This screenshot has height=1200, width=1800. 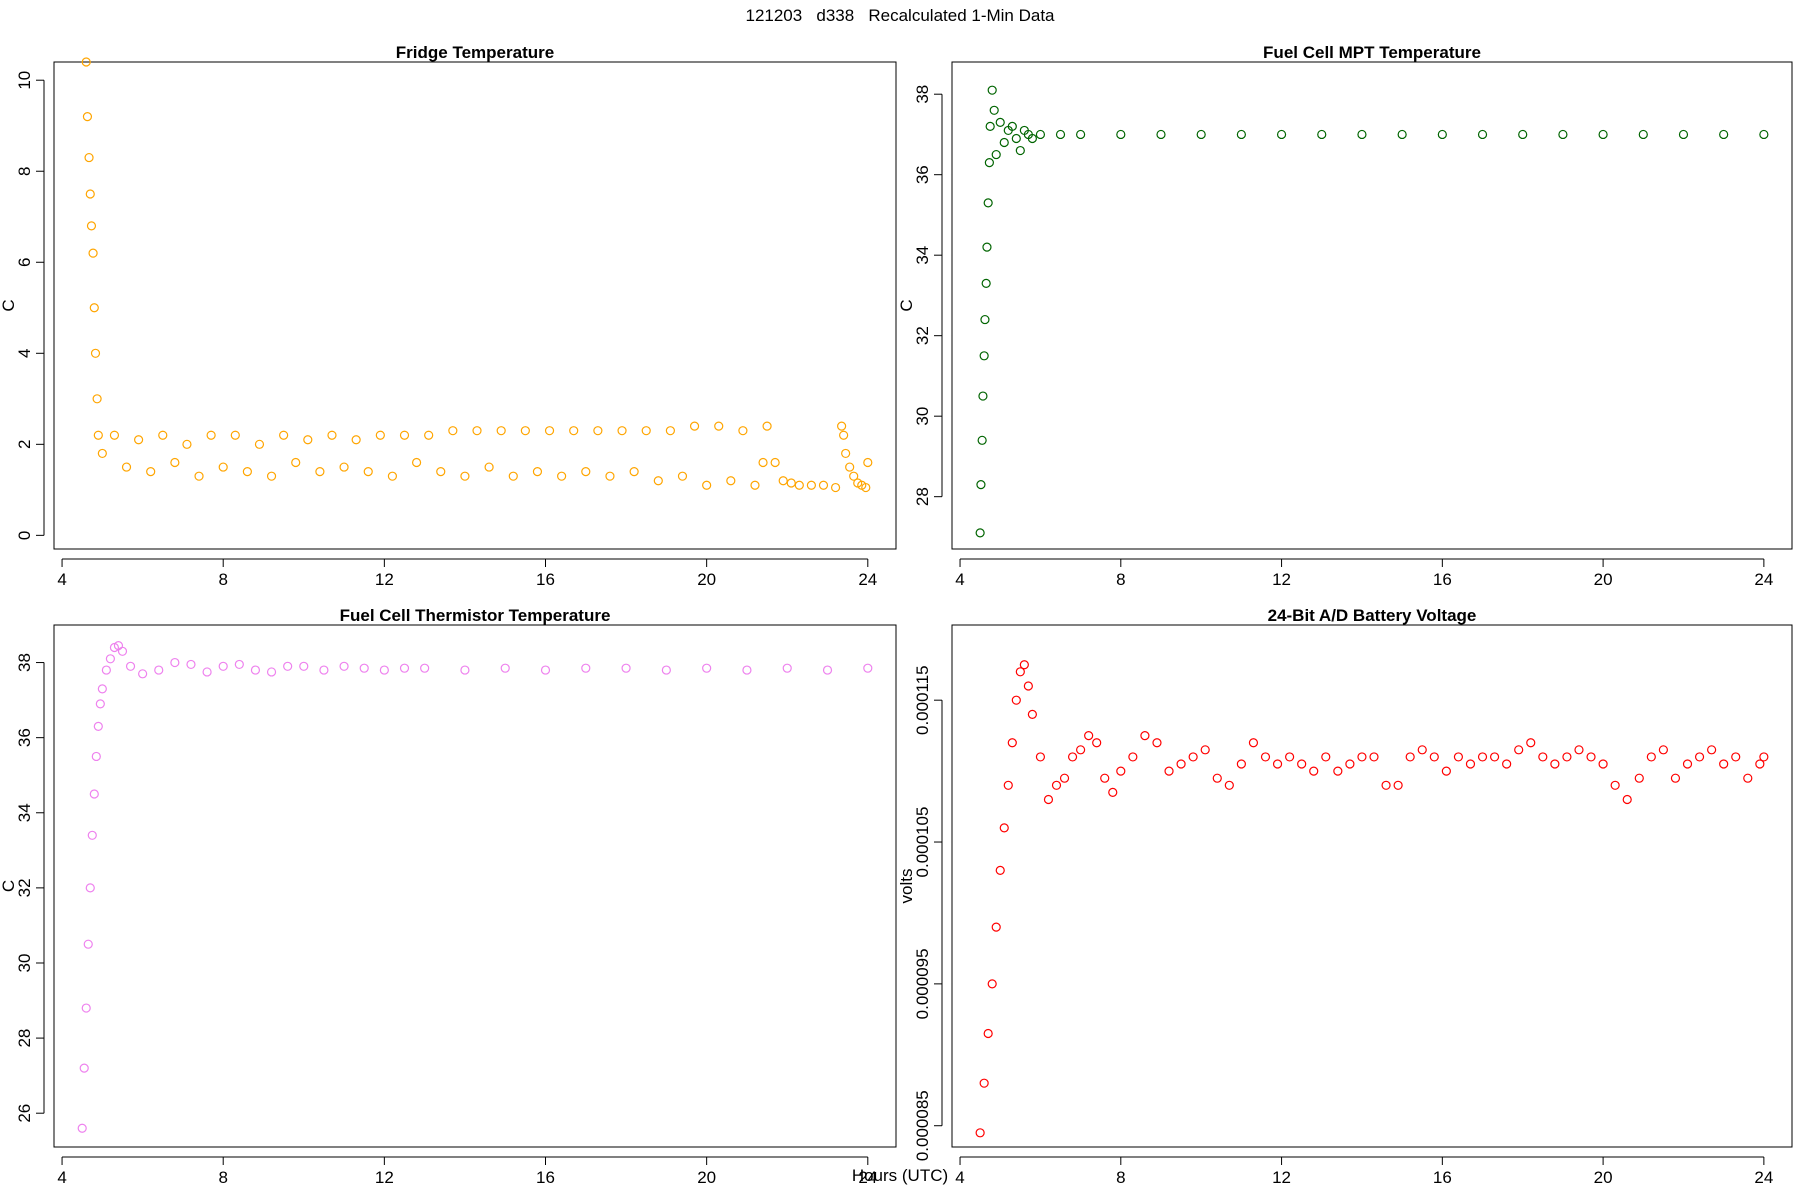 I want to click on figure-title: 121203 d338 Recalculated 1-Min Data, so click(x=900, y=15).